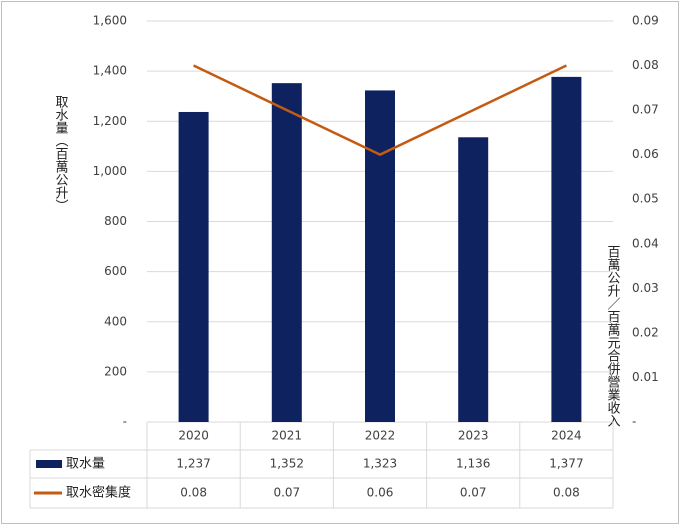 The width and height of the screenshot is (680, 531). Describe the element at coordinates (110, 71) in the screenshot. I see `y-tick-label: 1,400` at that location.